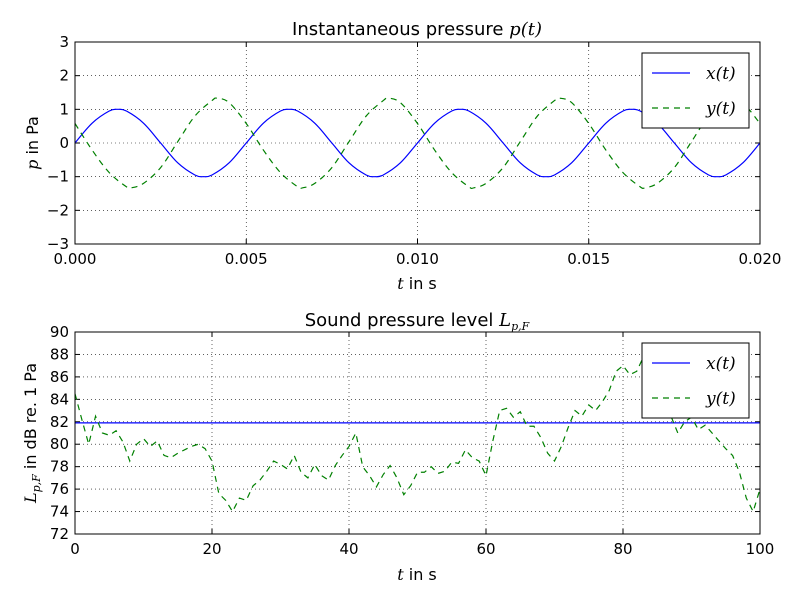 The height and width of the screenshot is (600, 800). Describe the element at coordinates (64, 42) in the screenshot. I see `pressure-ytick-label: 3` at that location.